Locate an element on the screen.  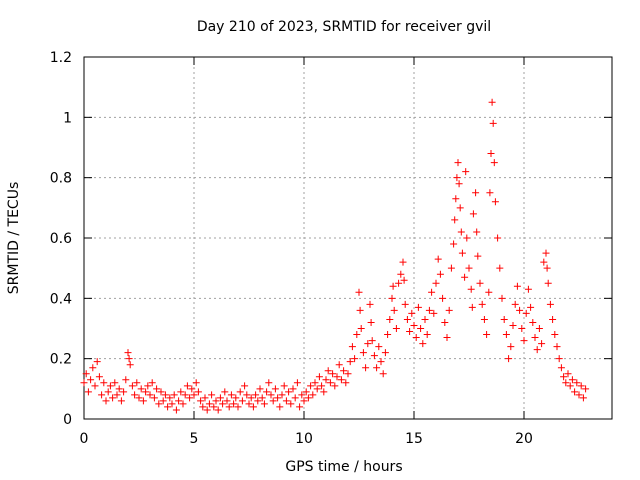
y-tick-label: 0 is located at coordinates (67, 420).